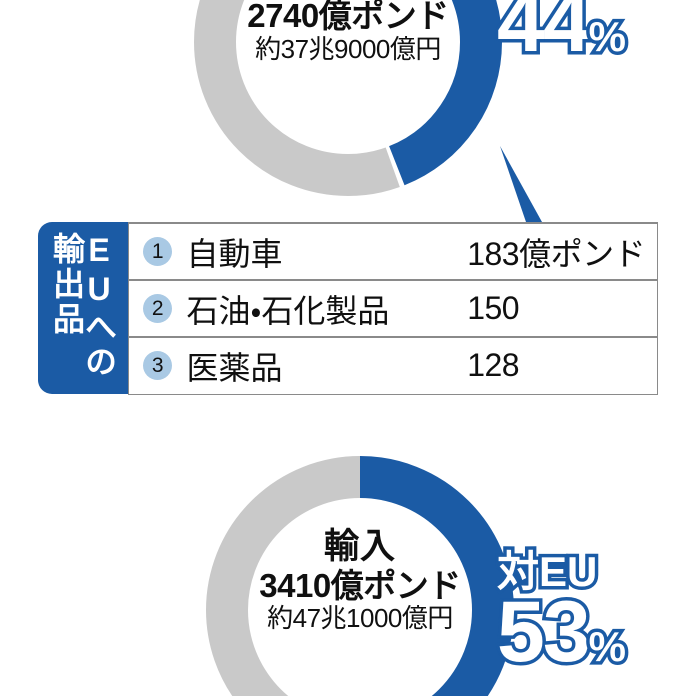 This screenshot has height=696, width=696. I want to click on import-percent-callout: 対EU 53%, so click(561, 612).